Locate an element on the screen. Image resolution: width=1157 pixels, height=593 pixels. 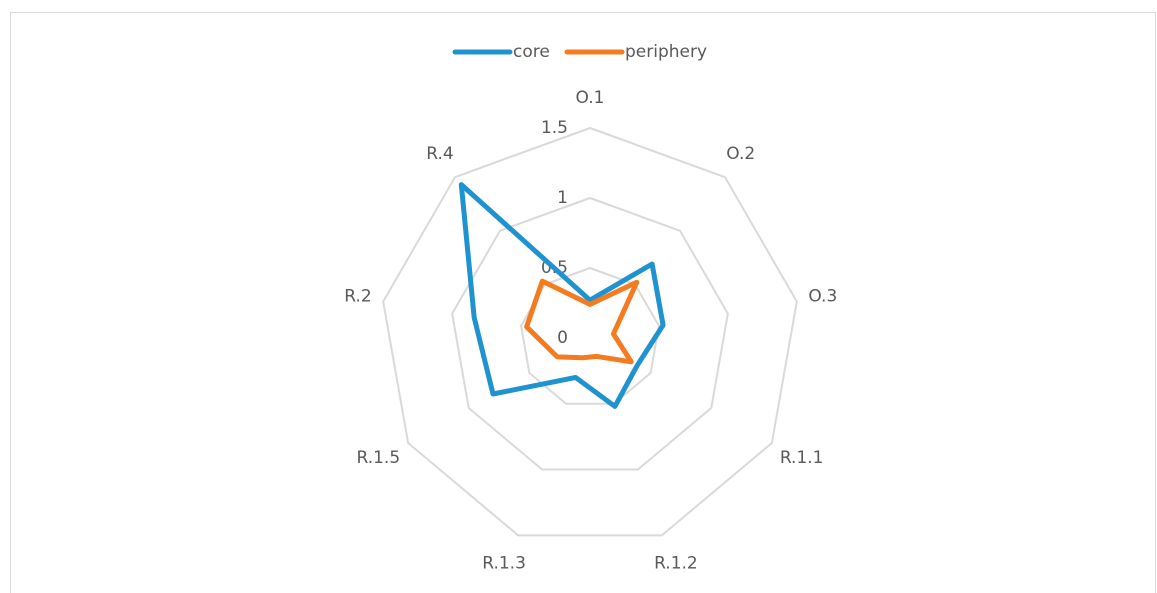
y-tick-label: 1 is located at coordinates (562, 198).